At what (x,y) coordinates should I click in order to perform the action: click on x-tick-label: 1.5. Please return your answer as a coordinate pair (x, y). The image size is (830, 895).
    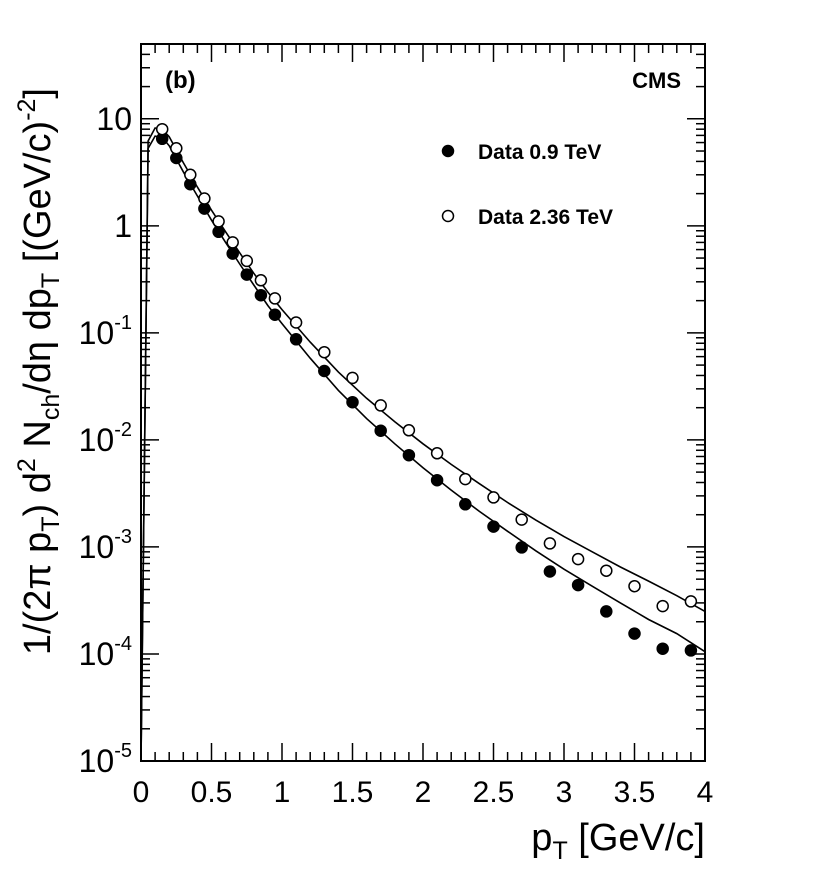
    Looking at the image, I should click on (353, 792).